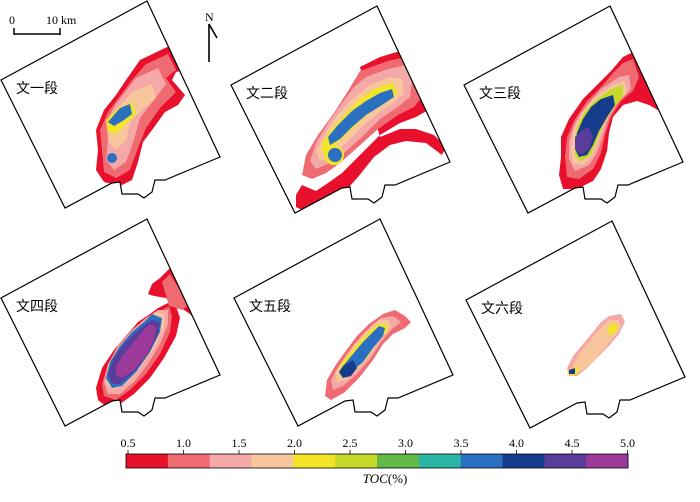  Describe the element at coordinates (572, 443) in the screenshot. I see `legend-tick-label: 4.5` at that location.